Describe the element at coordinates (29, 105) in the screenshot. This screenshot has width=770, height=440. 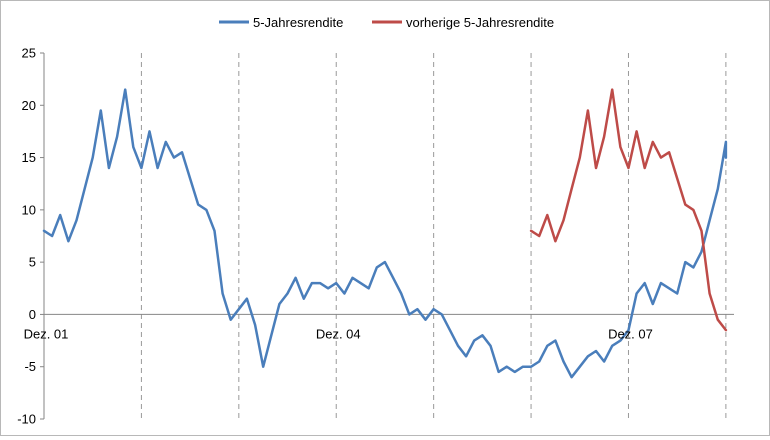
I see `y-tick-label: 20` at that location.